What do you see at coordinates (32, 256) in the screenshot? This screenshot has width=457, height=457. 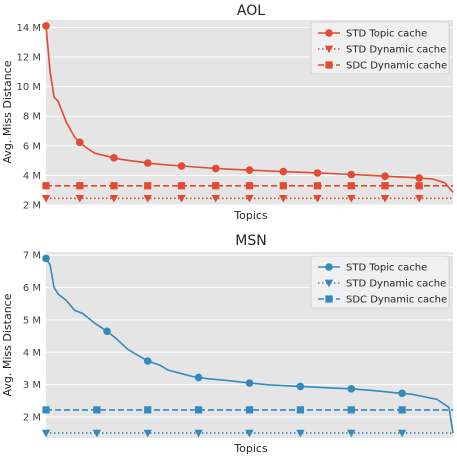 I see `y-tick-label: 7 M` at bounding box center [32, 256].